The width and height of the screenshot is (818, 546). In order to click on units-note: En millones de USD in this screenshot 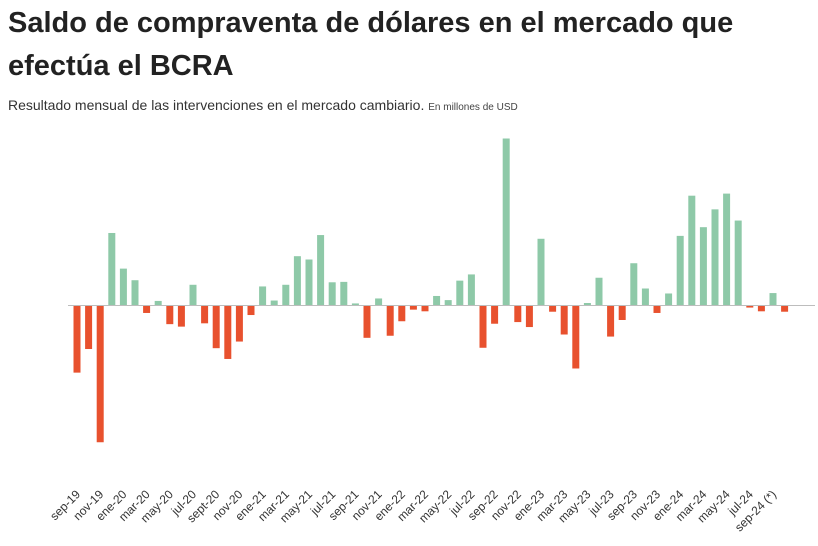, I will do `click(473, 107)`.